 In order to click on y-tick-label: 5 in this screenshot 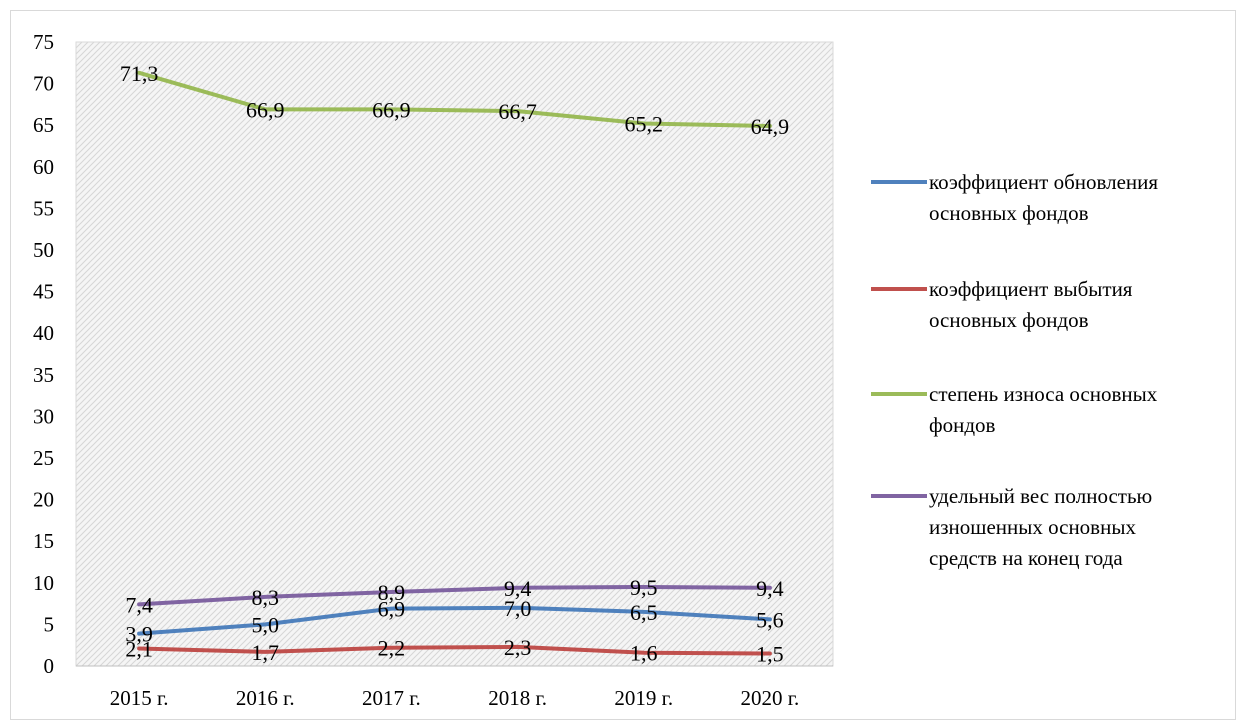, I will do `click(49, 624)`.